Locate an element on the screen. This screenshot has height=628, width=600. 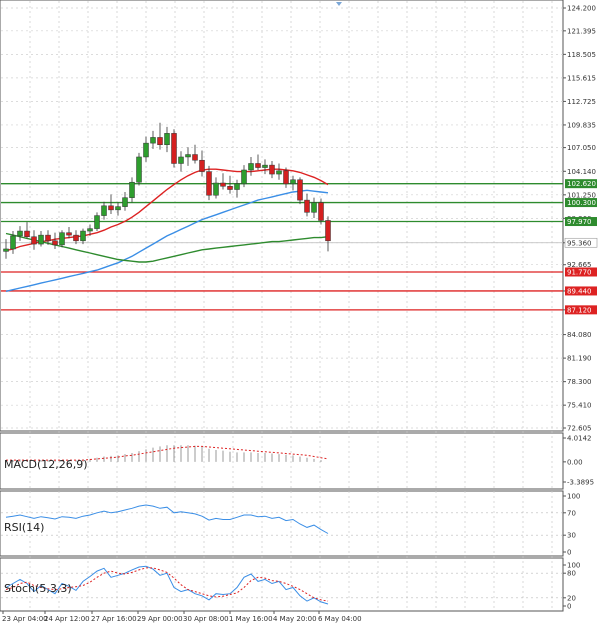
price-y-tick-label: 112.725 is located at coordinates (581, 102).